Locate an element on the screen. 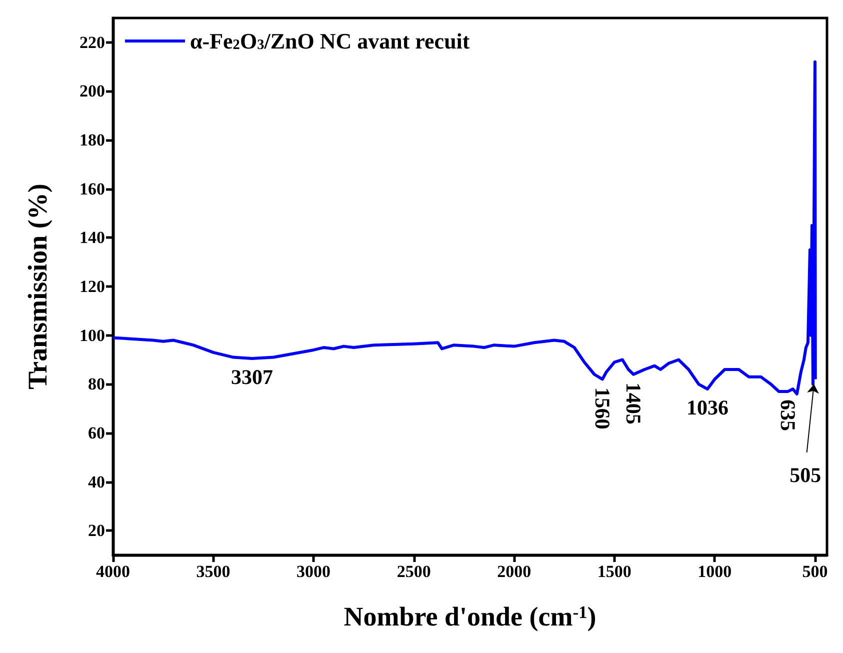 The height and width of the screenshot is (653, 843). x-tick-label: 3000 is located at coordinates (313, 571).